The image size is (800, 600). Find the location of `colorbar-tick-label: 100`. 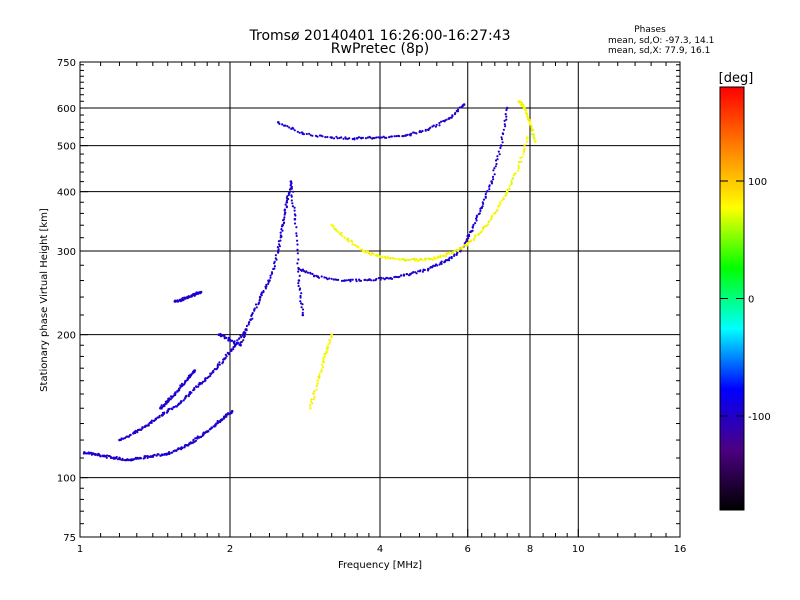

colorbar-tick-label: 100 is located at coordinates (757, 182).